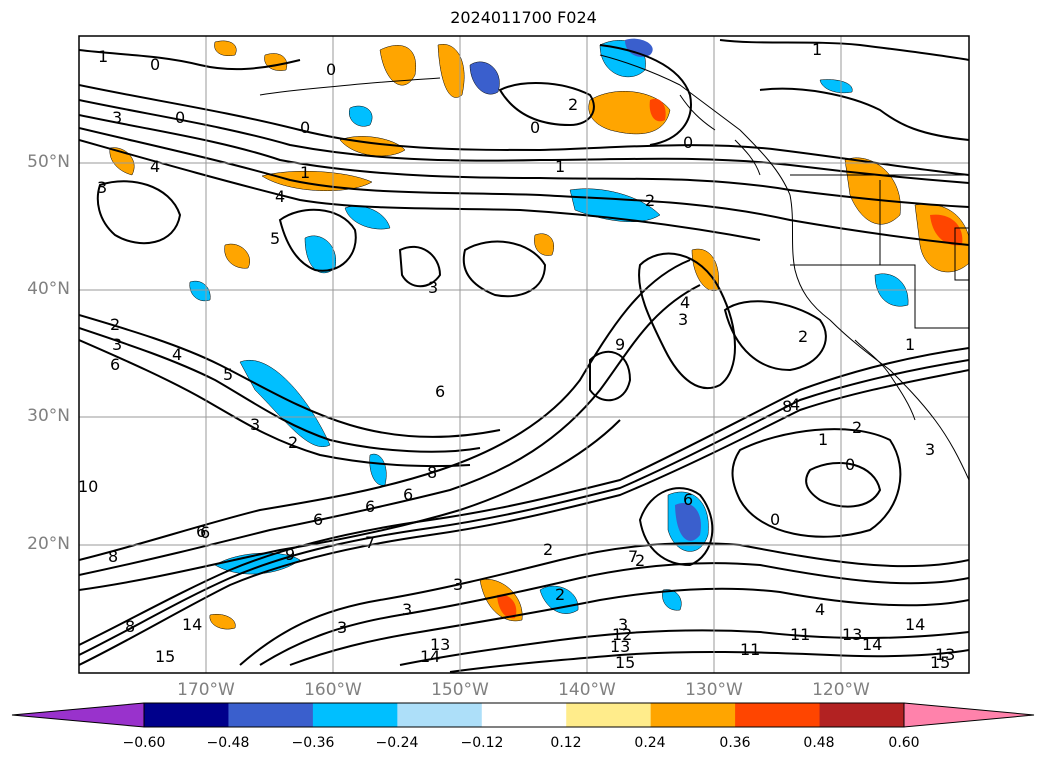 This screenshot has height=765, width=1047. I want to click on contour-label: 5, so click(275, 238).